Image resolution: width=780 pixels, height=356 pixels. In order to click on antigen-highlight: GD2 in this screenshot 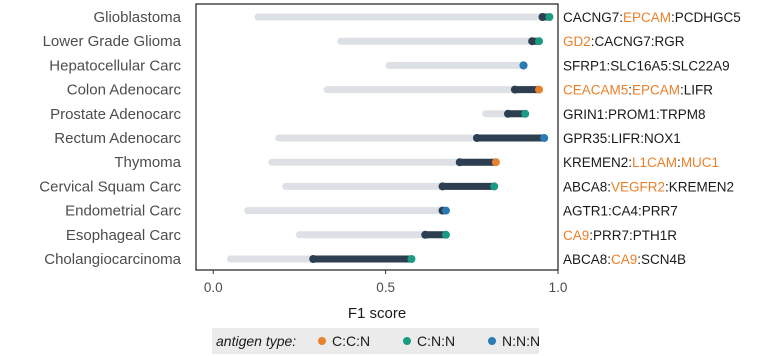, I will do `click(577, 41)`.